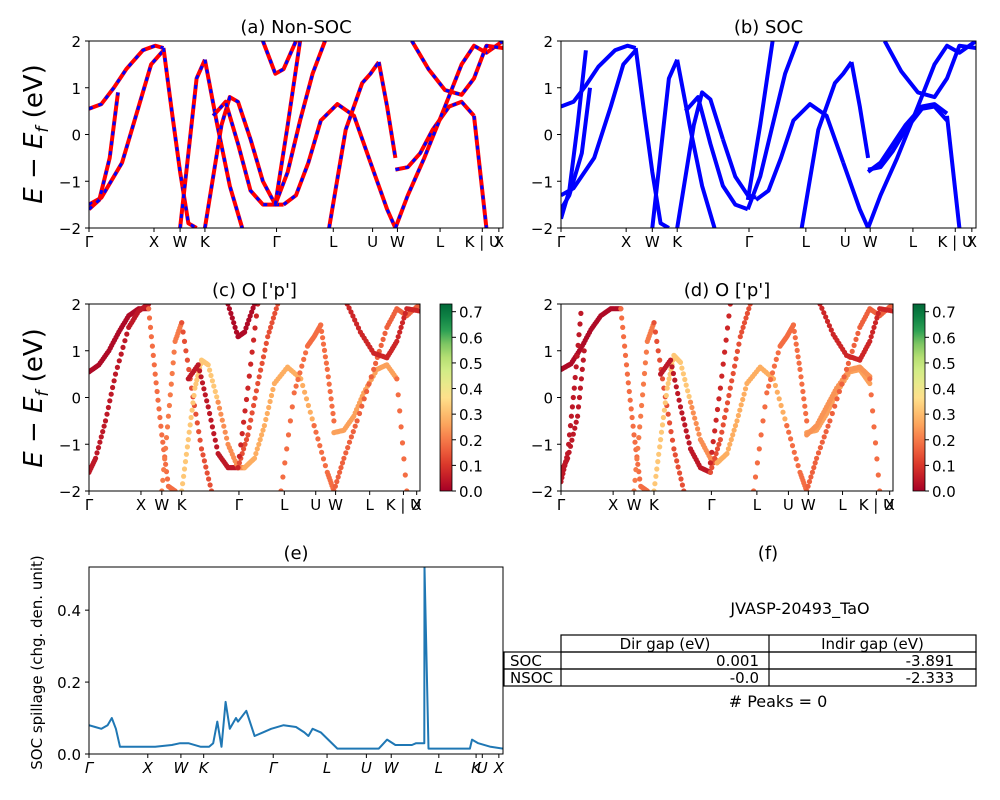  I want to click on colorbar-tick-label: 0.1, so click(471, 466).